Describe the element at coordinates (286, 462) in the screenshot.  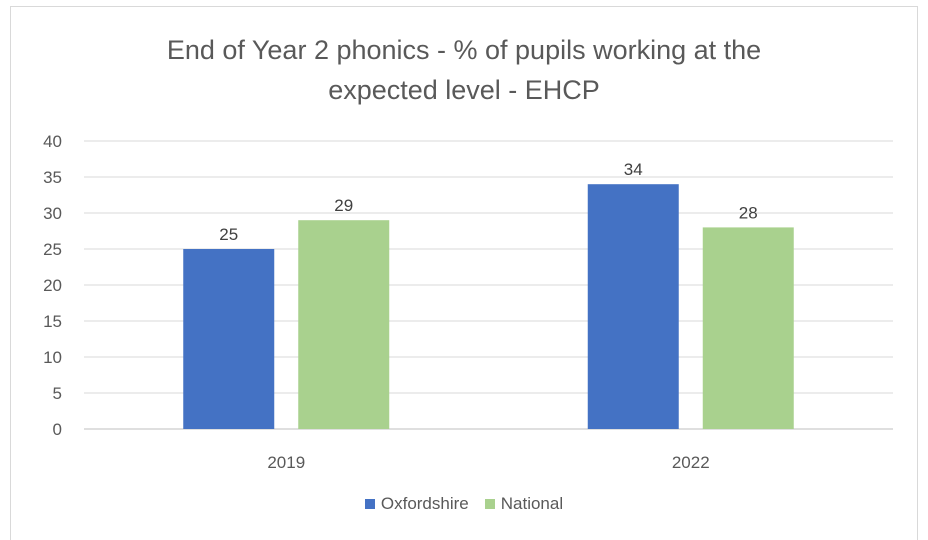
I see `x-tick-label: 2019` at that location.